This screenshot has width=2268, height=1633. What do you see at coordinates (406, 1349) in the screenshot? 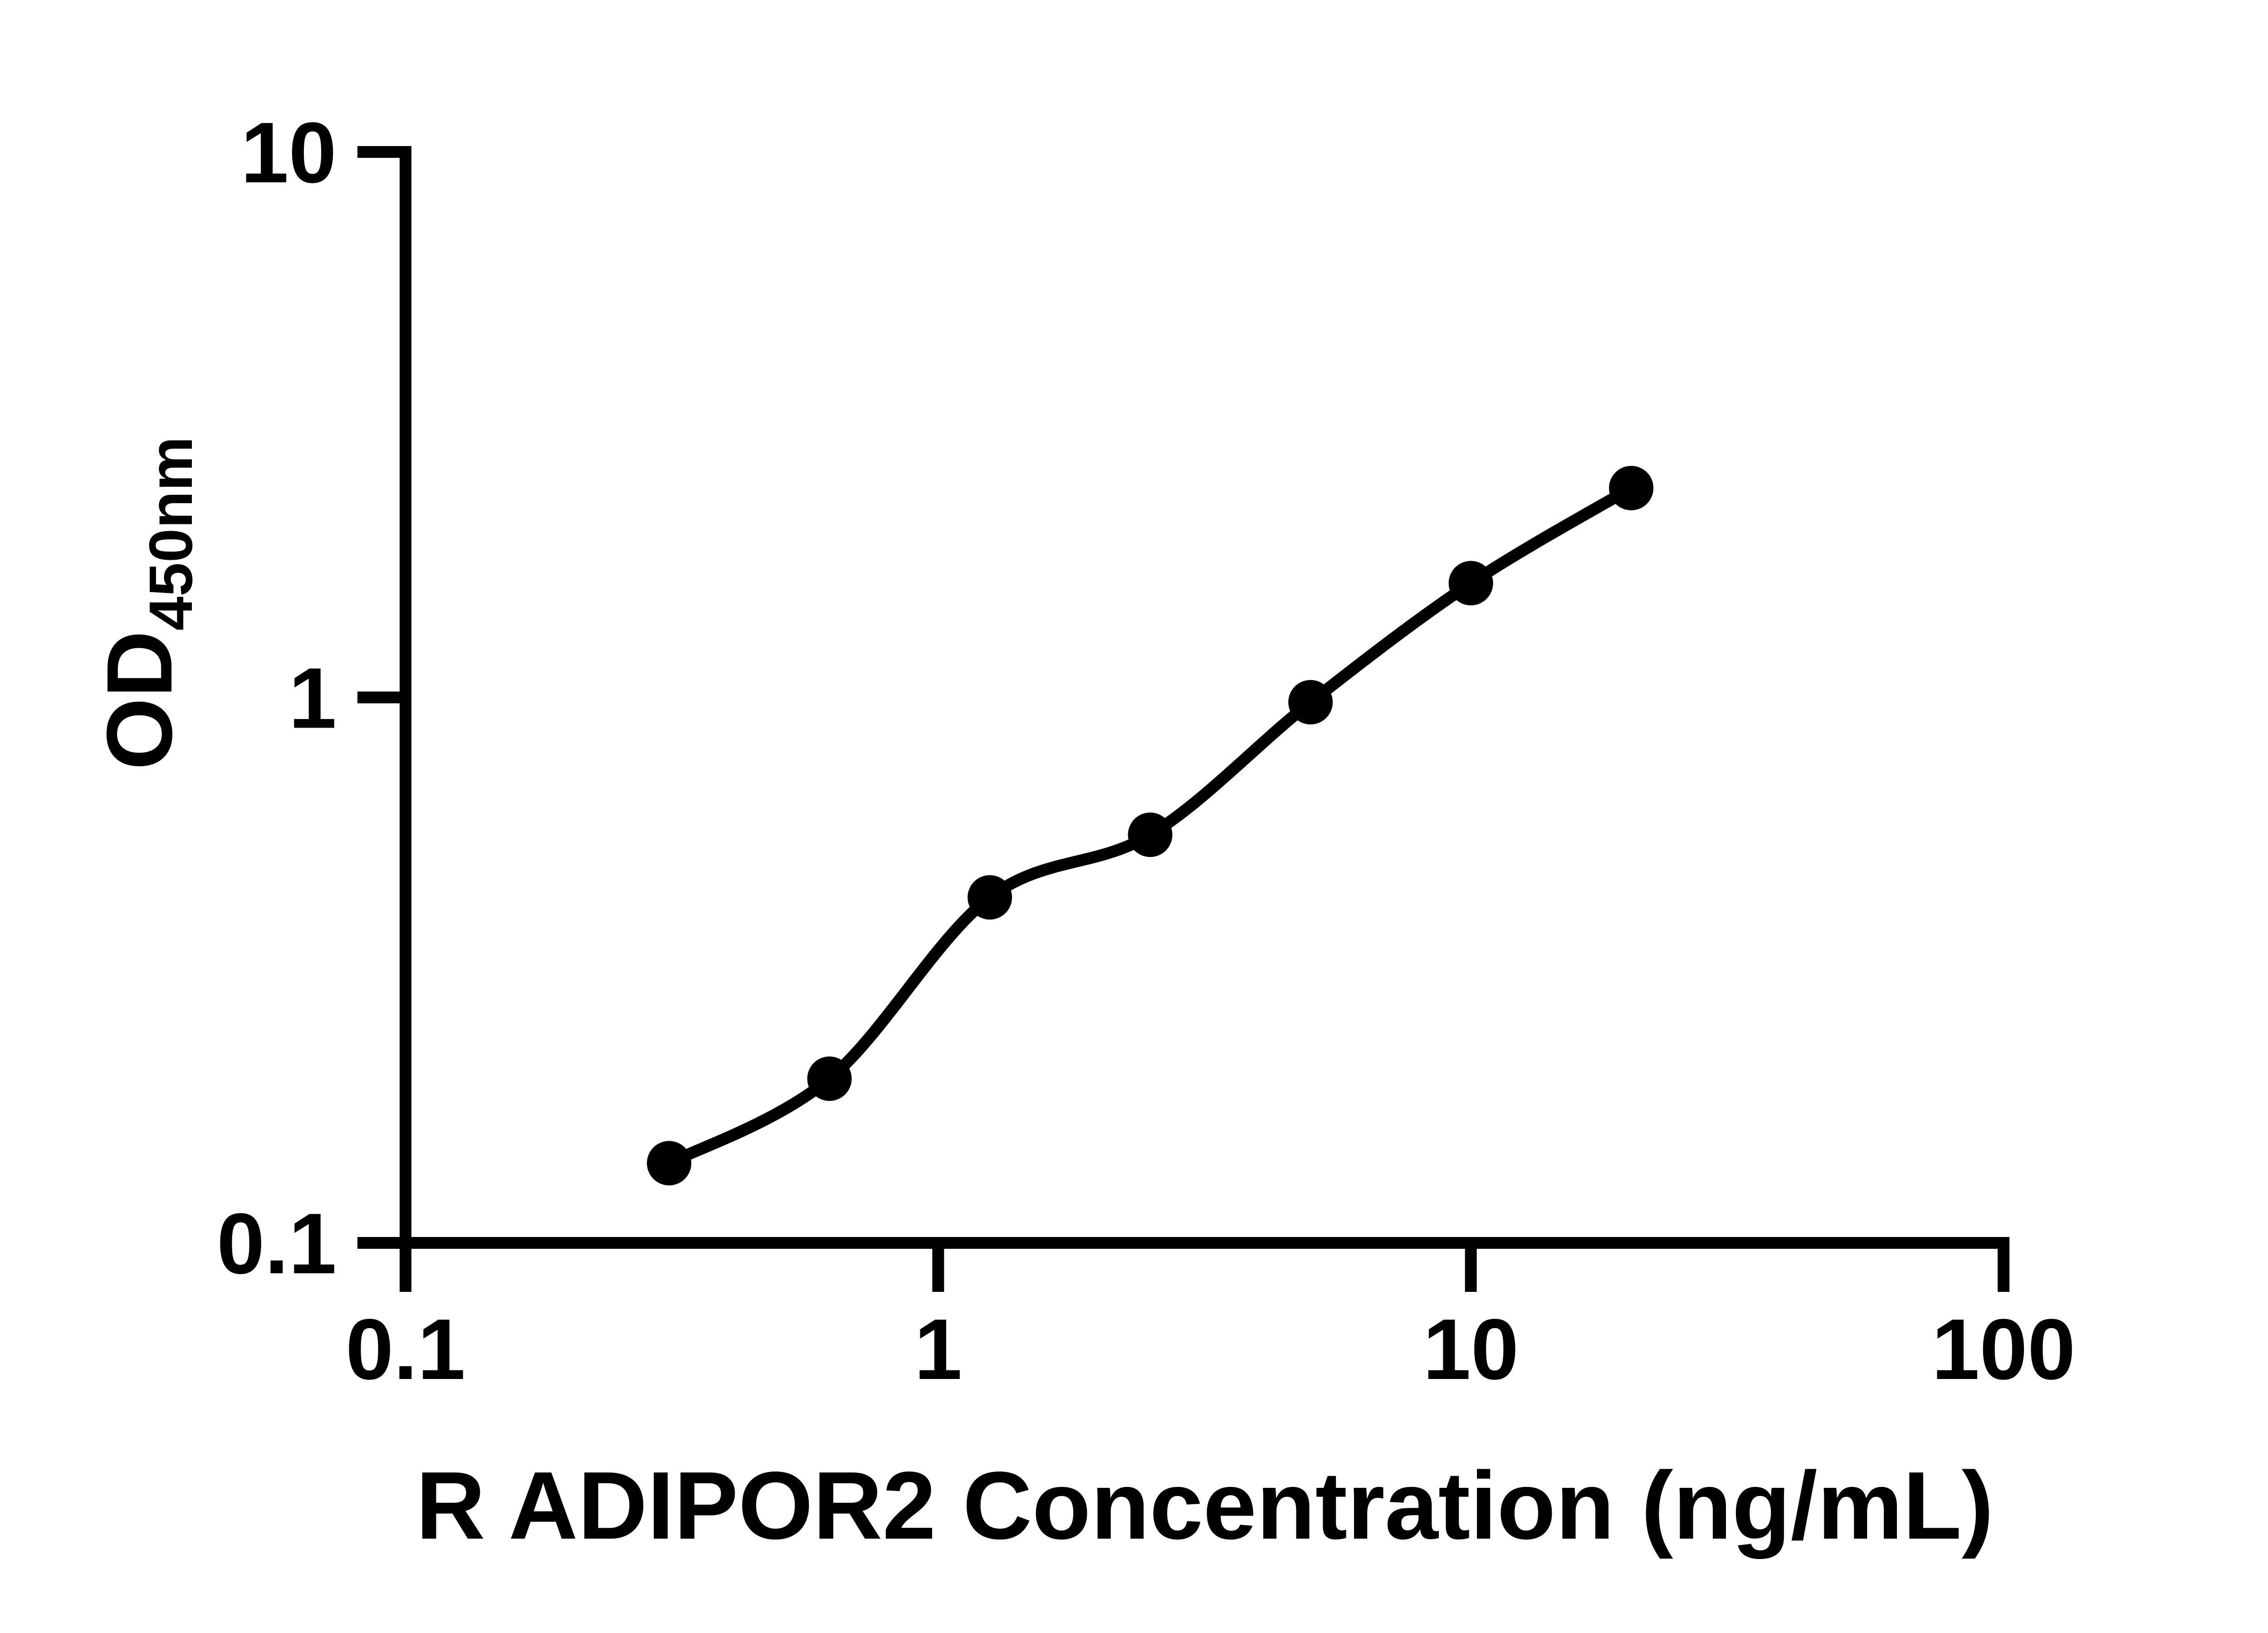
I see `x-tick-label: 0.1` at bounding box center [406, 1349].